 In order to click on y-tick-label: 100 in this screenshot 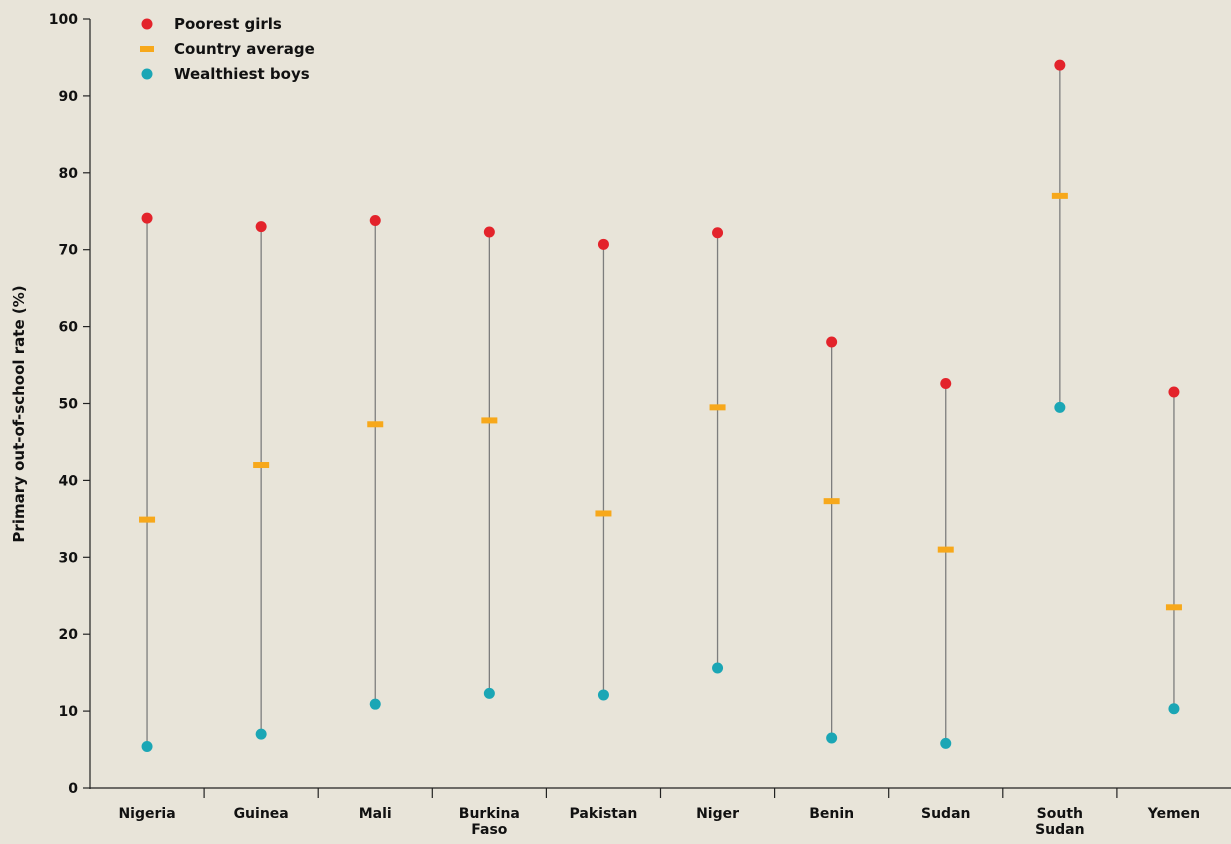, I will do `click(63, 20)`.